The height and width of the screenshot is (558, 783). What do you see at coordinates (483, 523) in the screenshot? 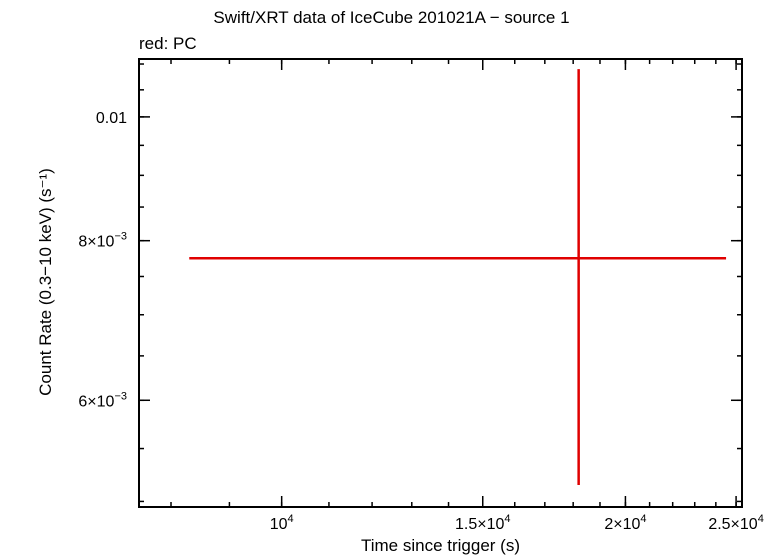
I see `x-tick-label: 1.5×10⁴` at bounding box center [483, 523].